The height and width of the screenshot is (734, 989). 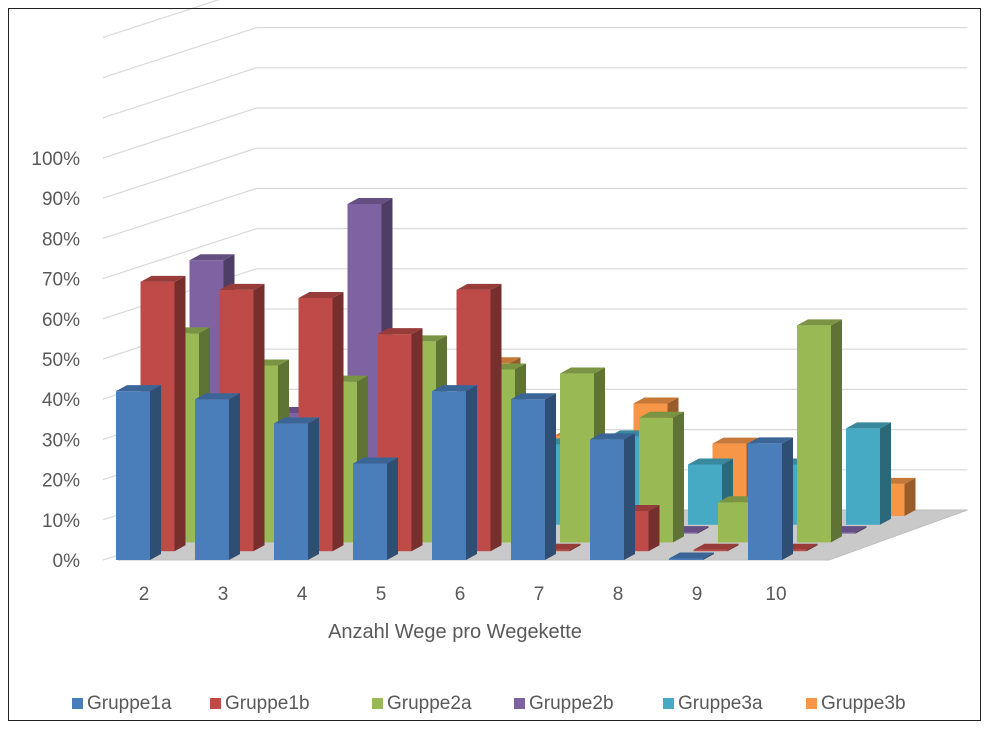 What do you see at coordinates (61, 360) in the screenshot?
I see `y-tick-label: 50%` at bounding box center [61, 360].